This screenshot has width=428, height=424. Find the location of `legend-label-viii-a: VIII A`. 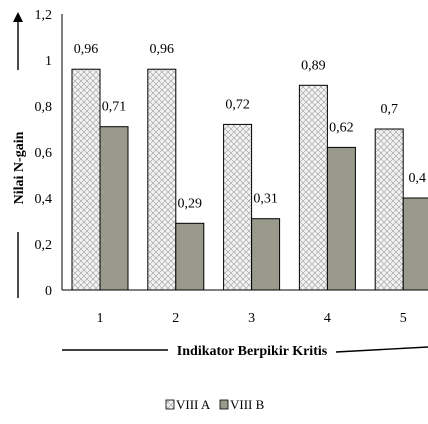

legend-label-viii-a: VIII A is located at coordinates (193, 404).